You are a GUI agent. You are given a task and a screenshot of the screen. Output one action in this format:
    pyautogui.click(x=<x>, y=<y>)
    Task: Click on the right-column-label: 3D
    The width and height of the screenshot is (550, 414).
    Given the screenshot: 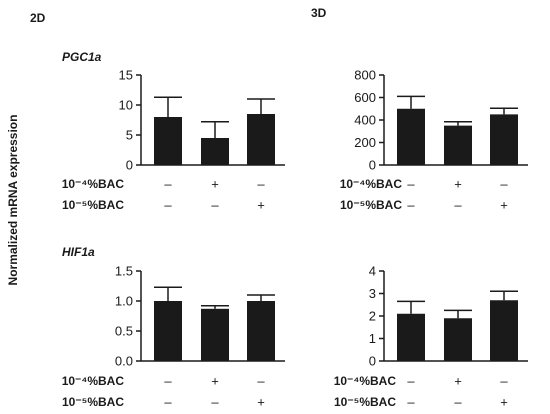 What is the action you would take?
    pyautogui.click(x=319, y=13)
    